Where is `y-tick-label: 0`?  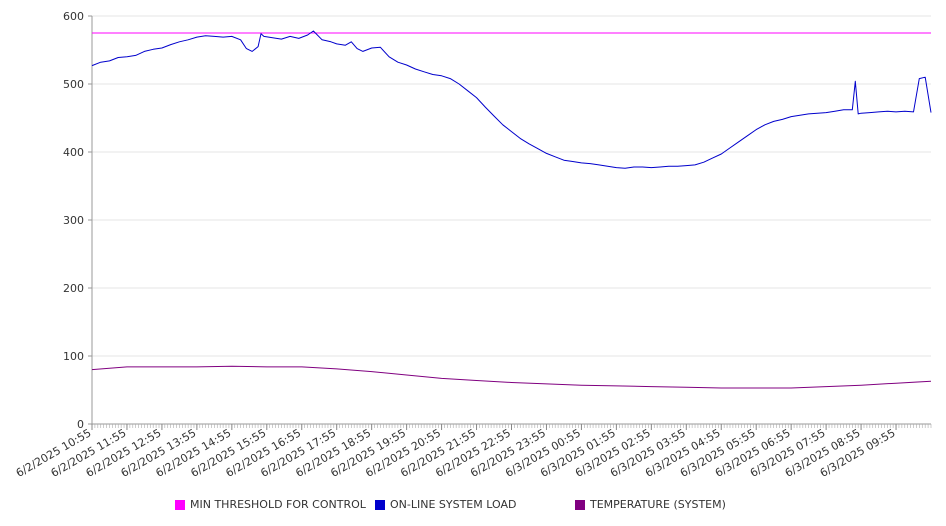
y-tick-label: 0 is located at coordinates (80, 424).